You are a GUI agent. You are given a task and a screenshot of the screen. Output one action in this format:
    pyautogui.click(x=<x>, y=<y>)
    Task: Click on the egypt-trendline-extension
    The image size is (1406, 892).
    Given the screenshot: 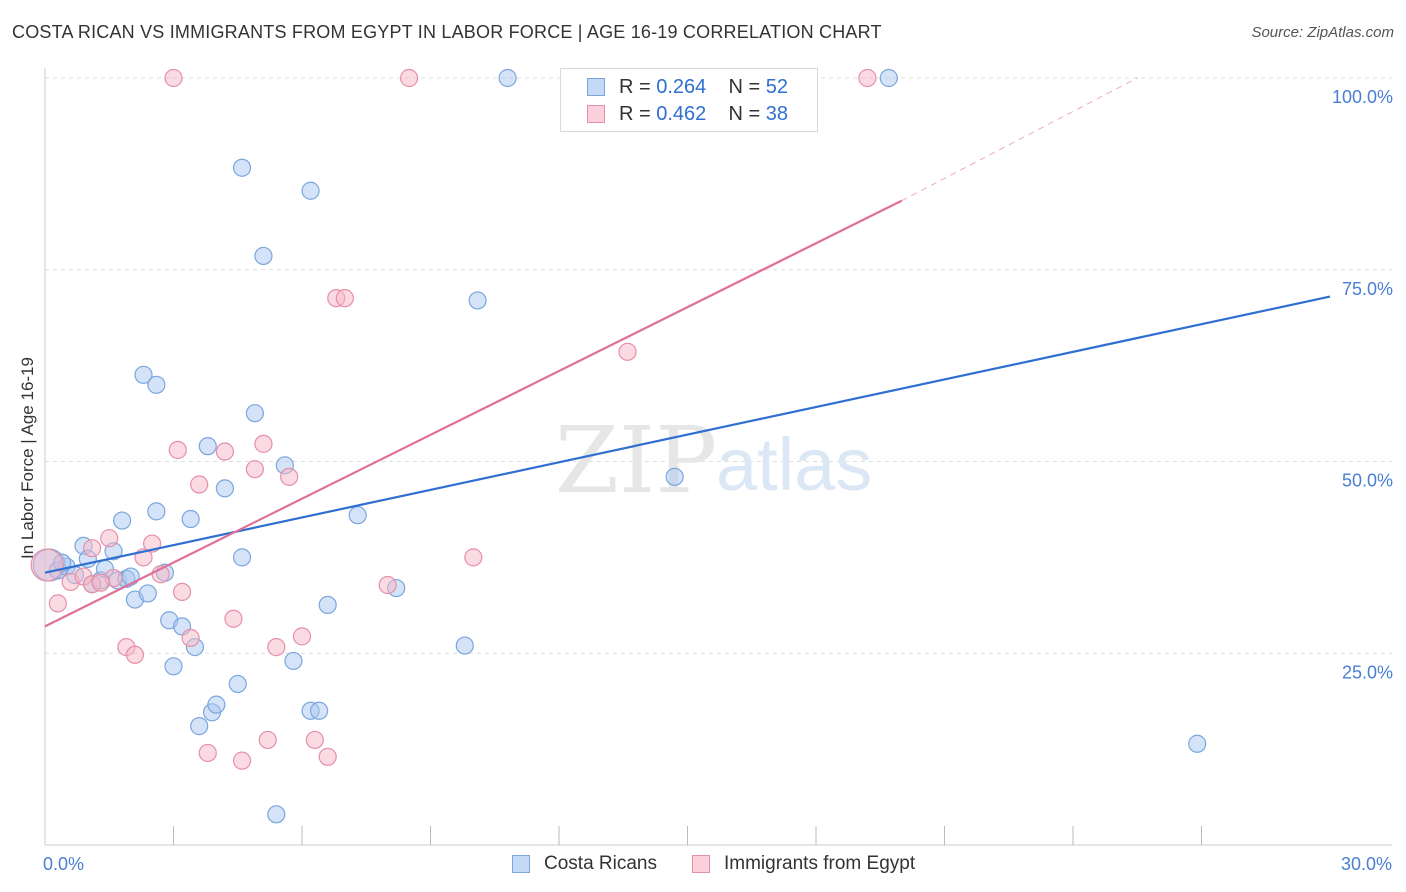 What is the action you would take?
    pyautogui.click(x=1019, y=139)
    